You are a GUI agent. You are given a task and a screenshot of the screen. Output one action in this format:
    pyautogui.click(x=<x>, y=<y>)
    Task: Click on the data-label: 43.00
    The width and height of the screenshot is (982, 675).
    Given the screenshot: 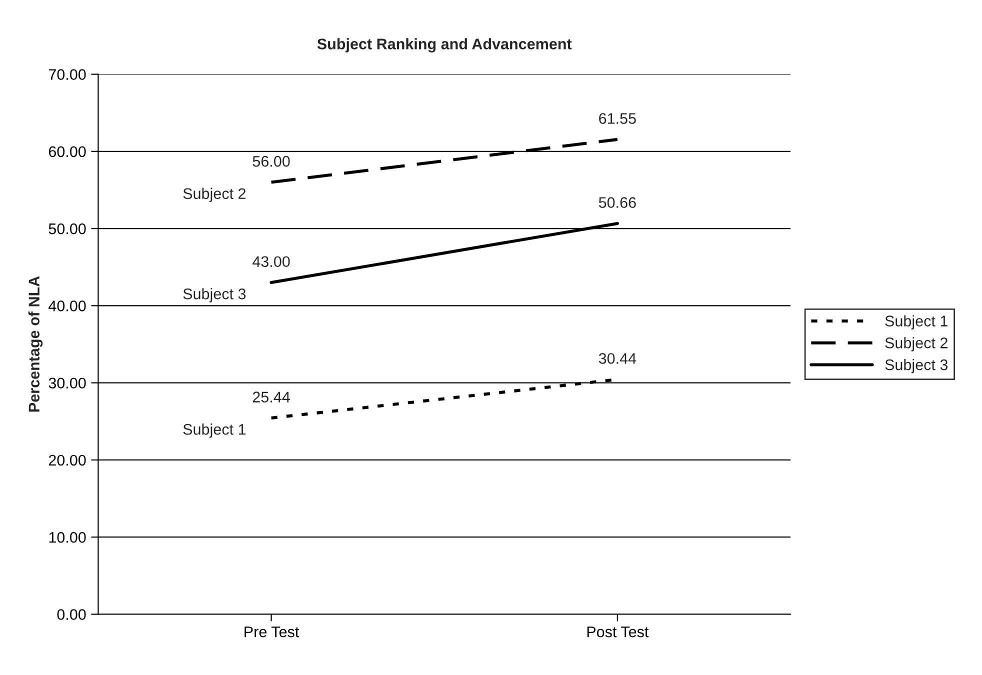 What is the action you would take?
    pyautogui.click(x=271, y=262)
    